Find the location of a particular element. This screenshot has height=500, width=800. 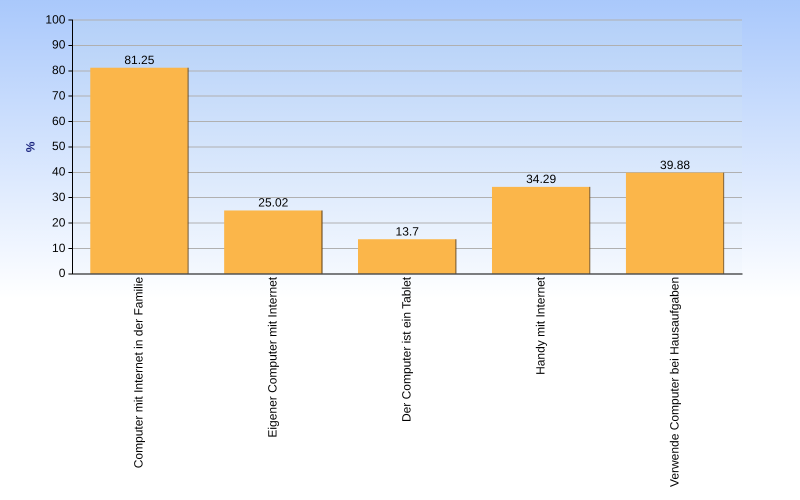

y-tick-label: 40 is located at coordinates (59, 171).